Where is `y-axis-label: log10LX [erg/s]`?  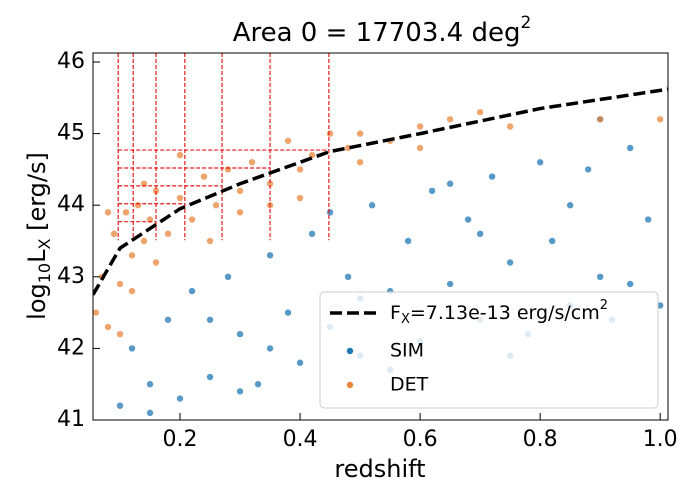 y-axis-label: log10LX [erg/s] is located at coordinates (38, 236).